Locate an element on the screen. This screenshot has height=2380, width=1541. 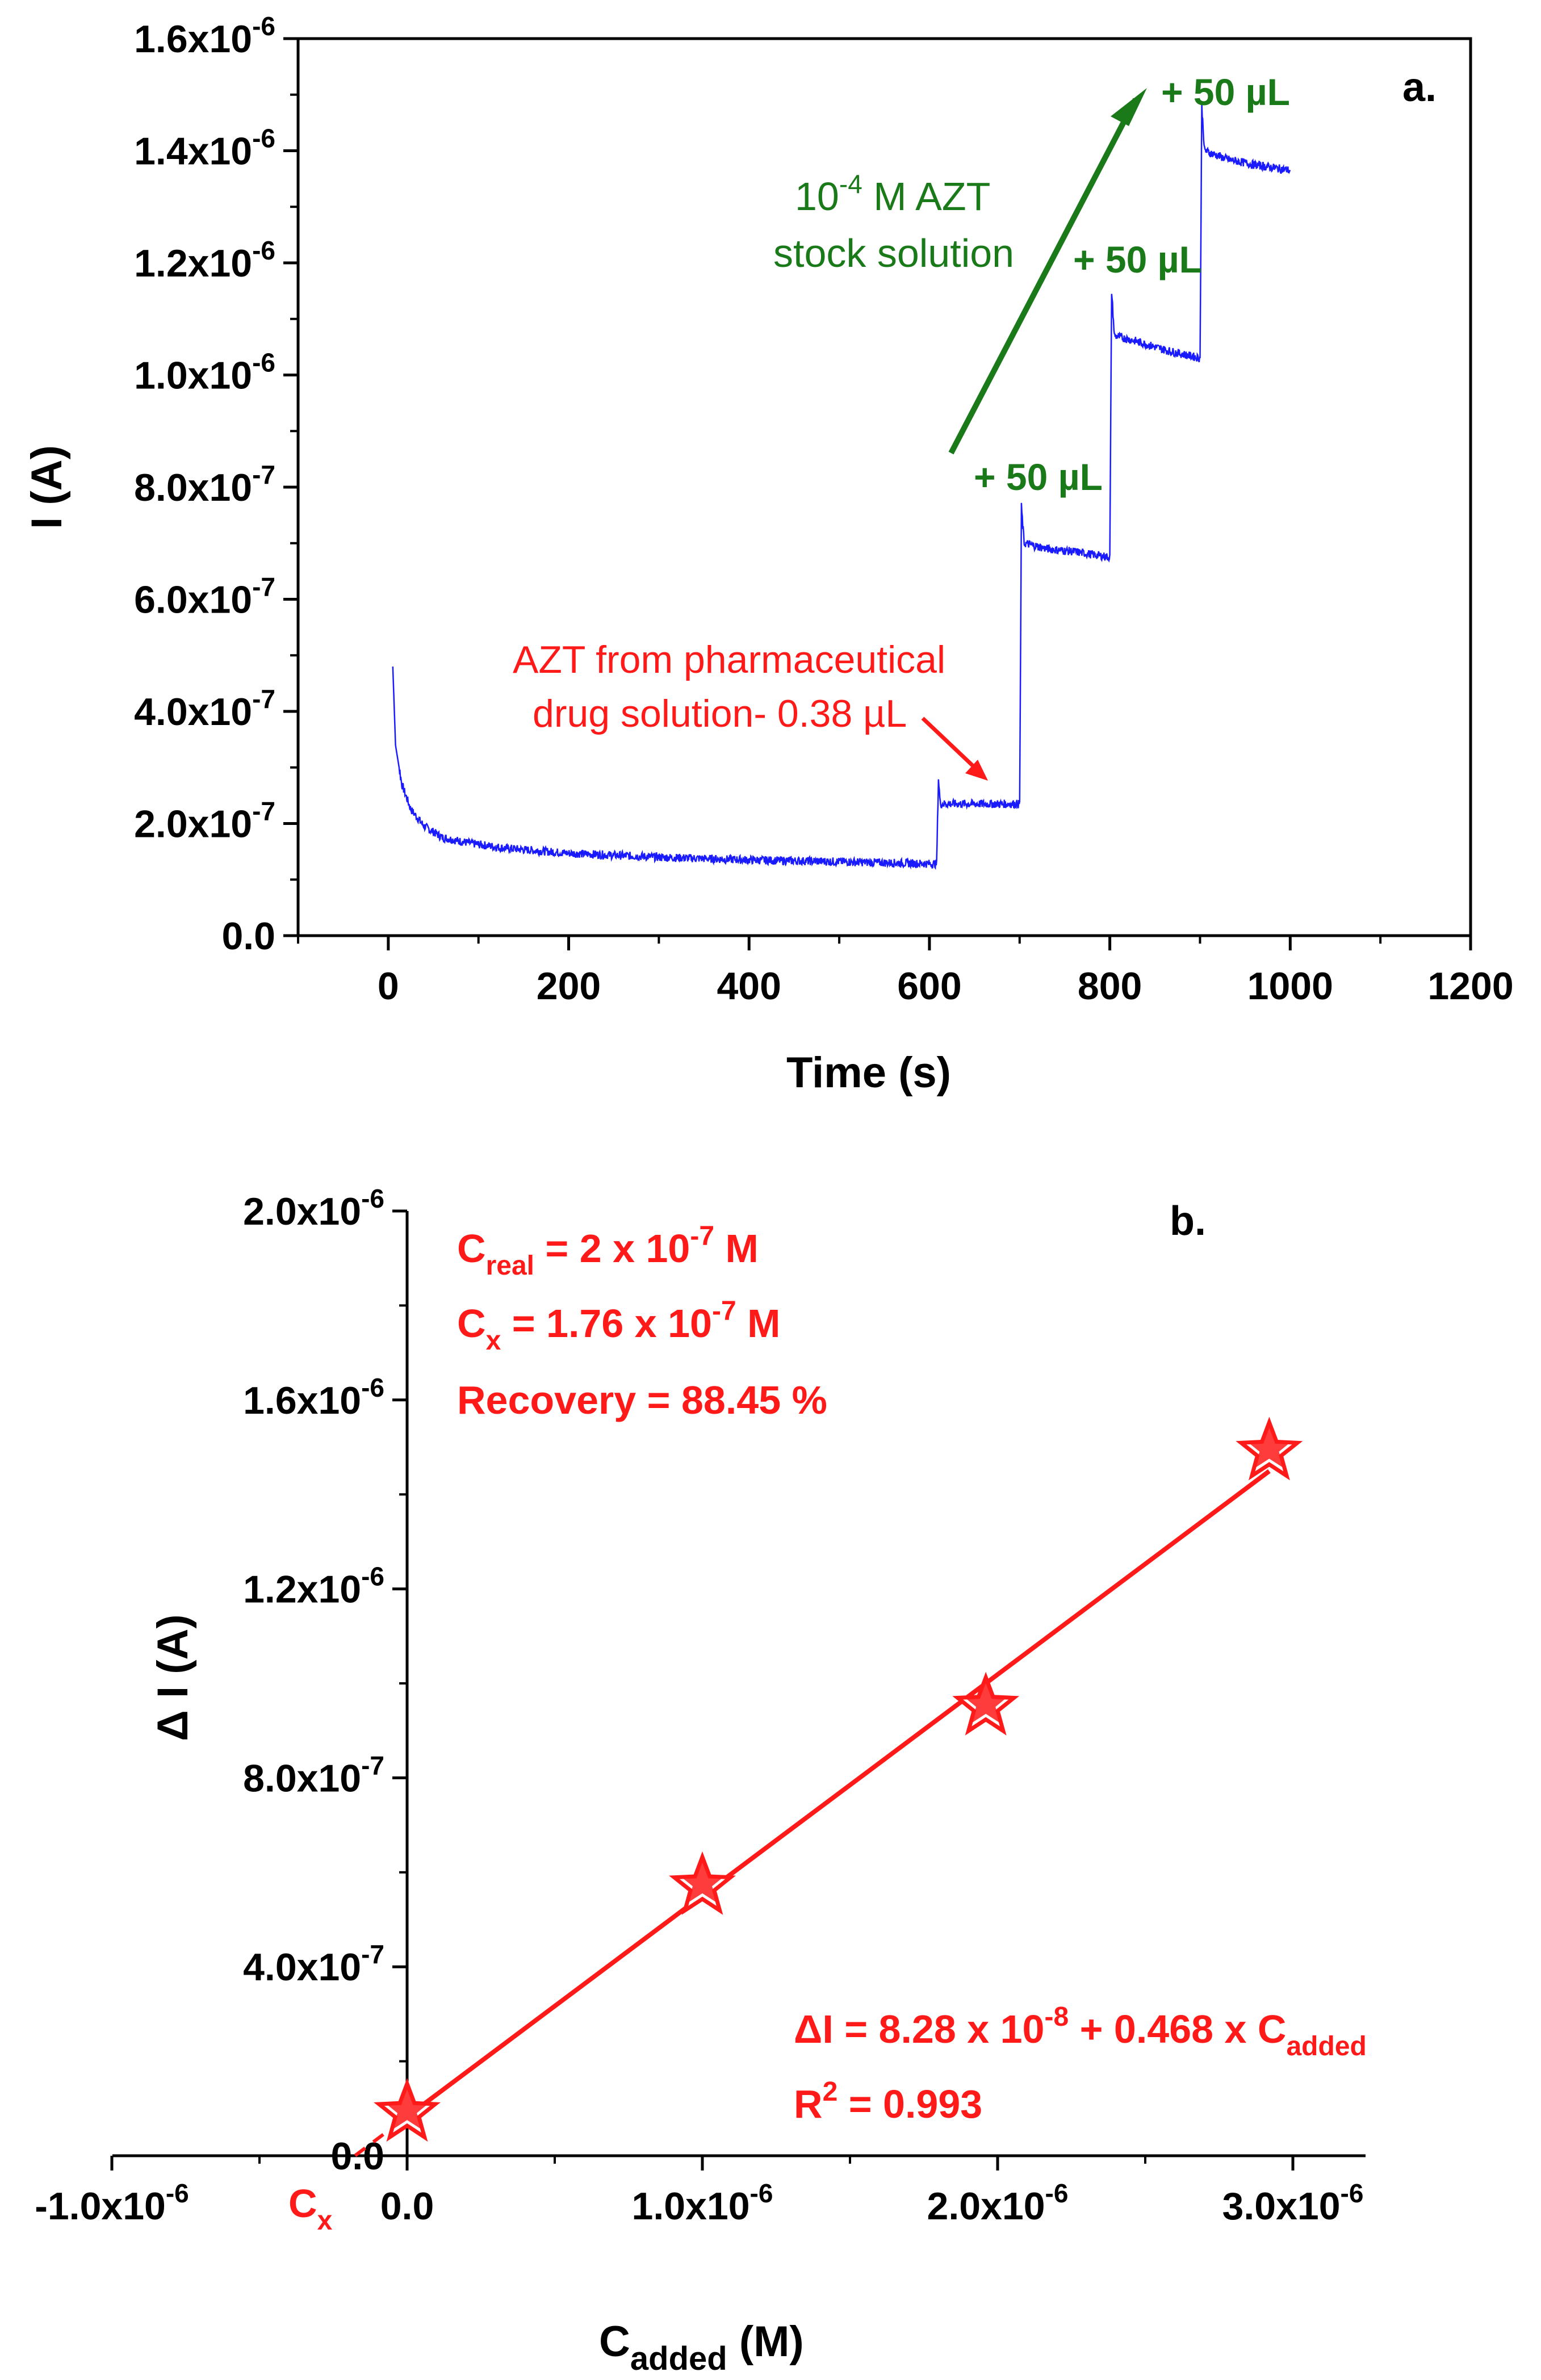
r-squared: R2 = 0.993 is located at coordinates (888, 2101).